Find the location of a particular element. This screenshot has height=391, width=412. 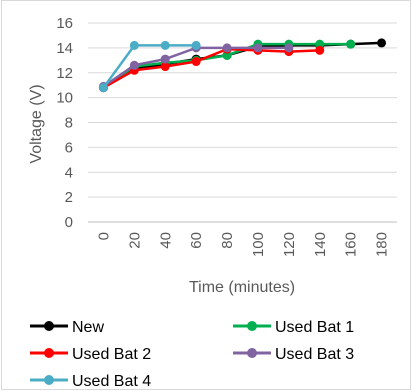

x-tick-label: 40 is located at coordinates (165, 240).